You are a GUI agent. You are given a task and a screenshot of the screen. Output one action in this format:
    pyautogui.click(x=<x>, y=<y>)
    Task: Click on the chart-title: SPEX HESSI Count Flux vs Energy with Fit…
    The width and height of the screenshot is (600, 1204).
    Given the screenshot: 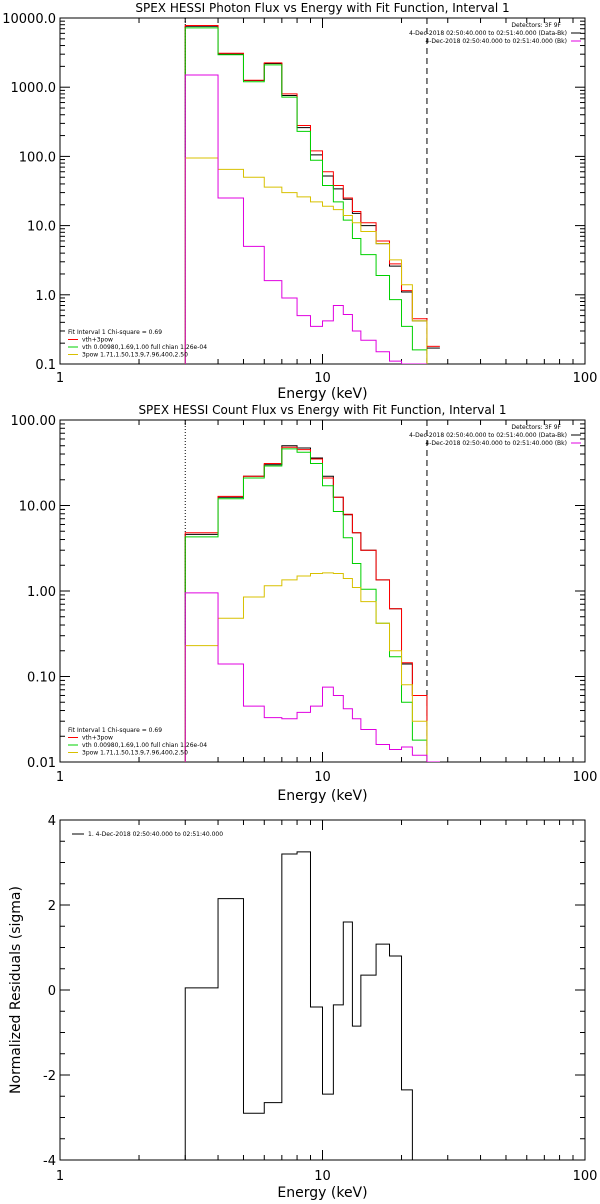 What is the action you would take?
    pyautogui.click(x=322, y=410)
    